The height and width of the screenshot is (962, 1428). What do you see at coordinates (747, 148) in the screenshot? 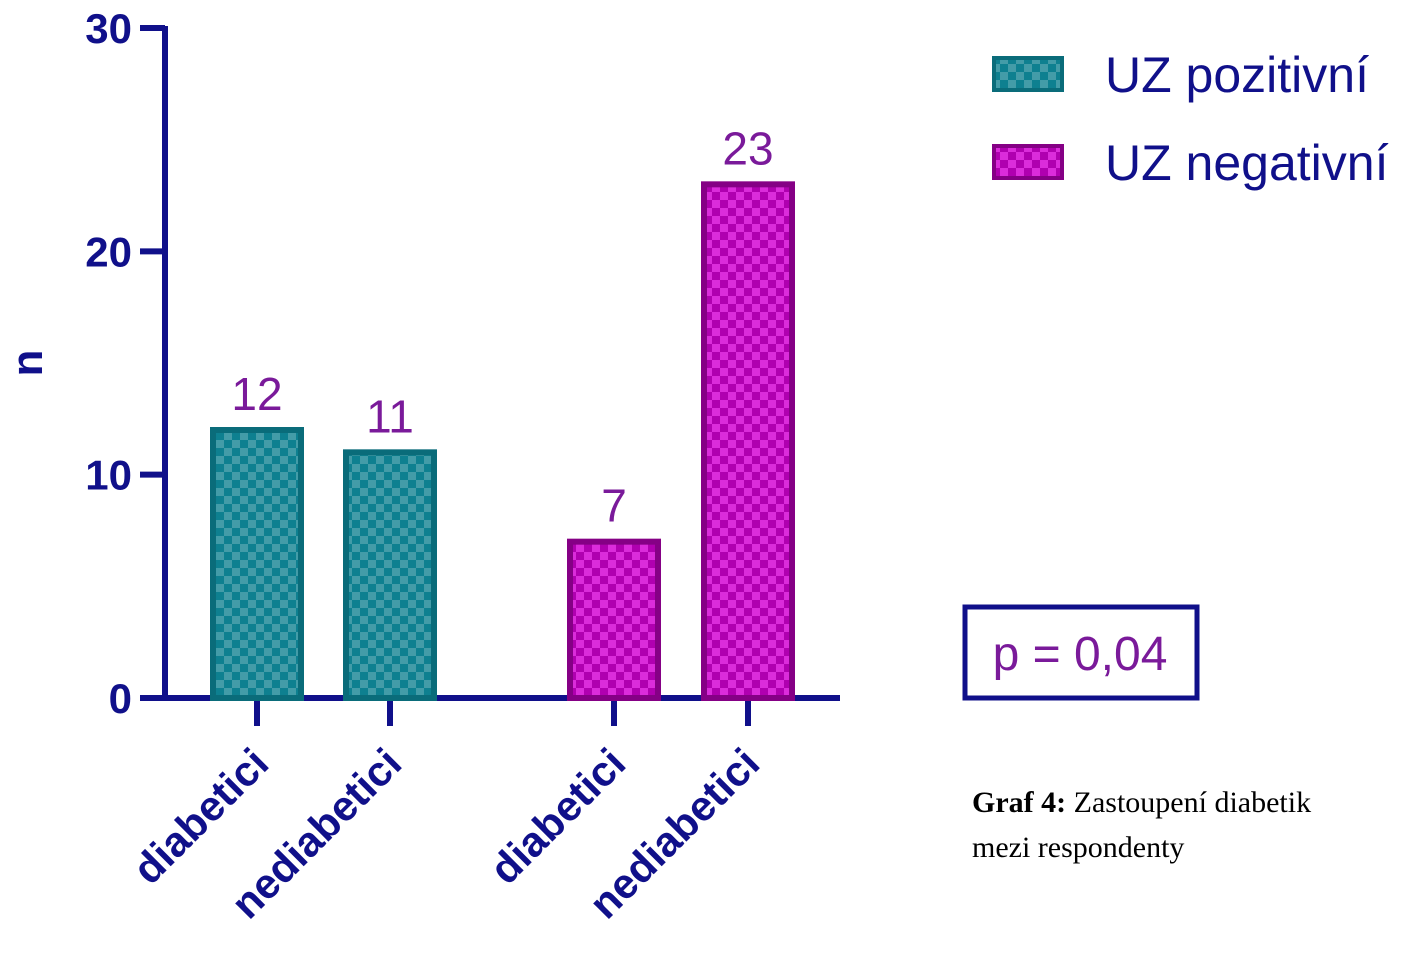
I see `value-label: 23` at bounding box center [747, 148].